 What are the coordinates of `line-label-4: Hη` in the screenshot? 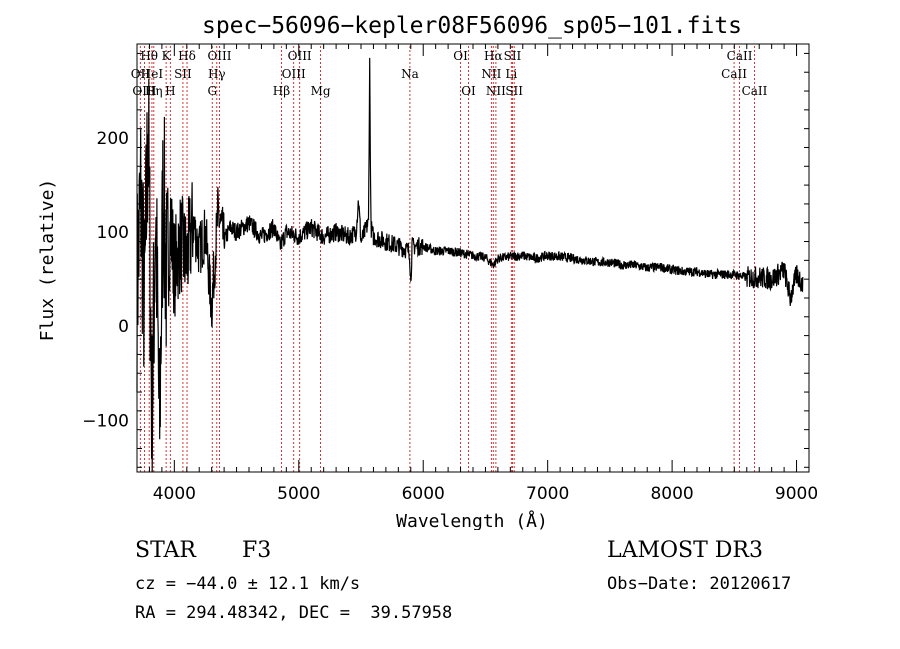 It's located at (154, 91).